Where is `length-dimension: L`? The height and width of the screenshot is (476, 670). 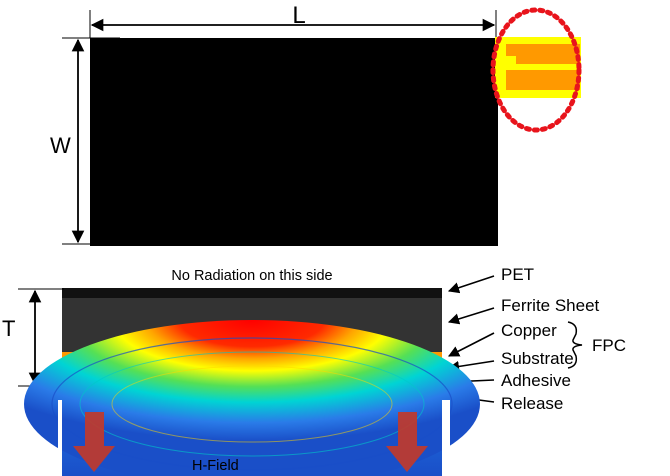 length-dimension: L is located at coordinates (293, 20).